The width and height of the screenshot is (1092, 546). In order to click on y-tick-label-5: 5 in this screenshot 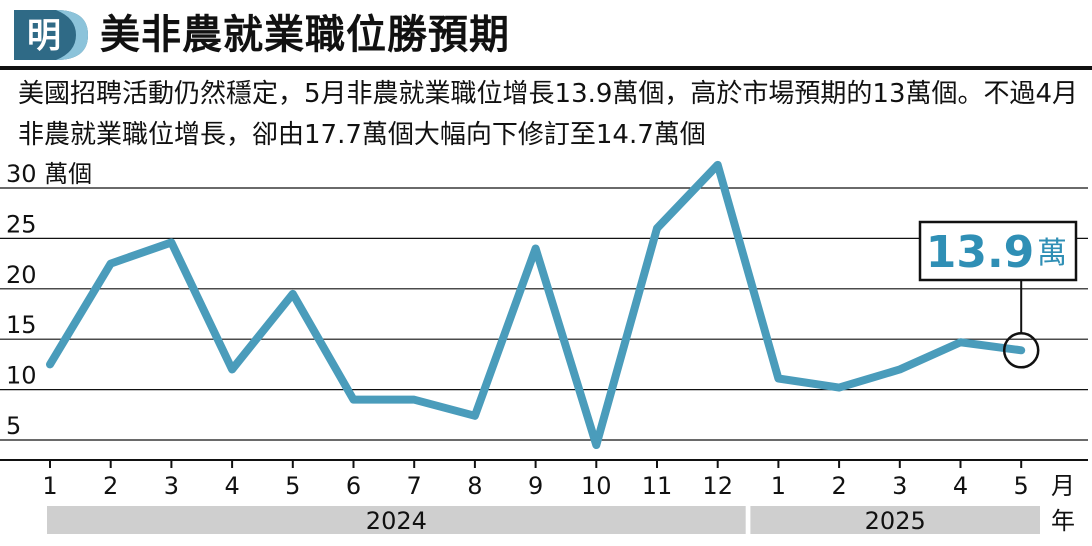, I will do `click(13, 426)`.